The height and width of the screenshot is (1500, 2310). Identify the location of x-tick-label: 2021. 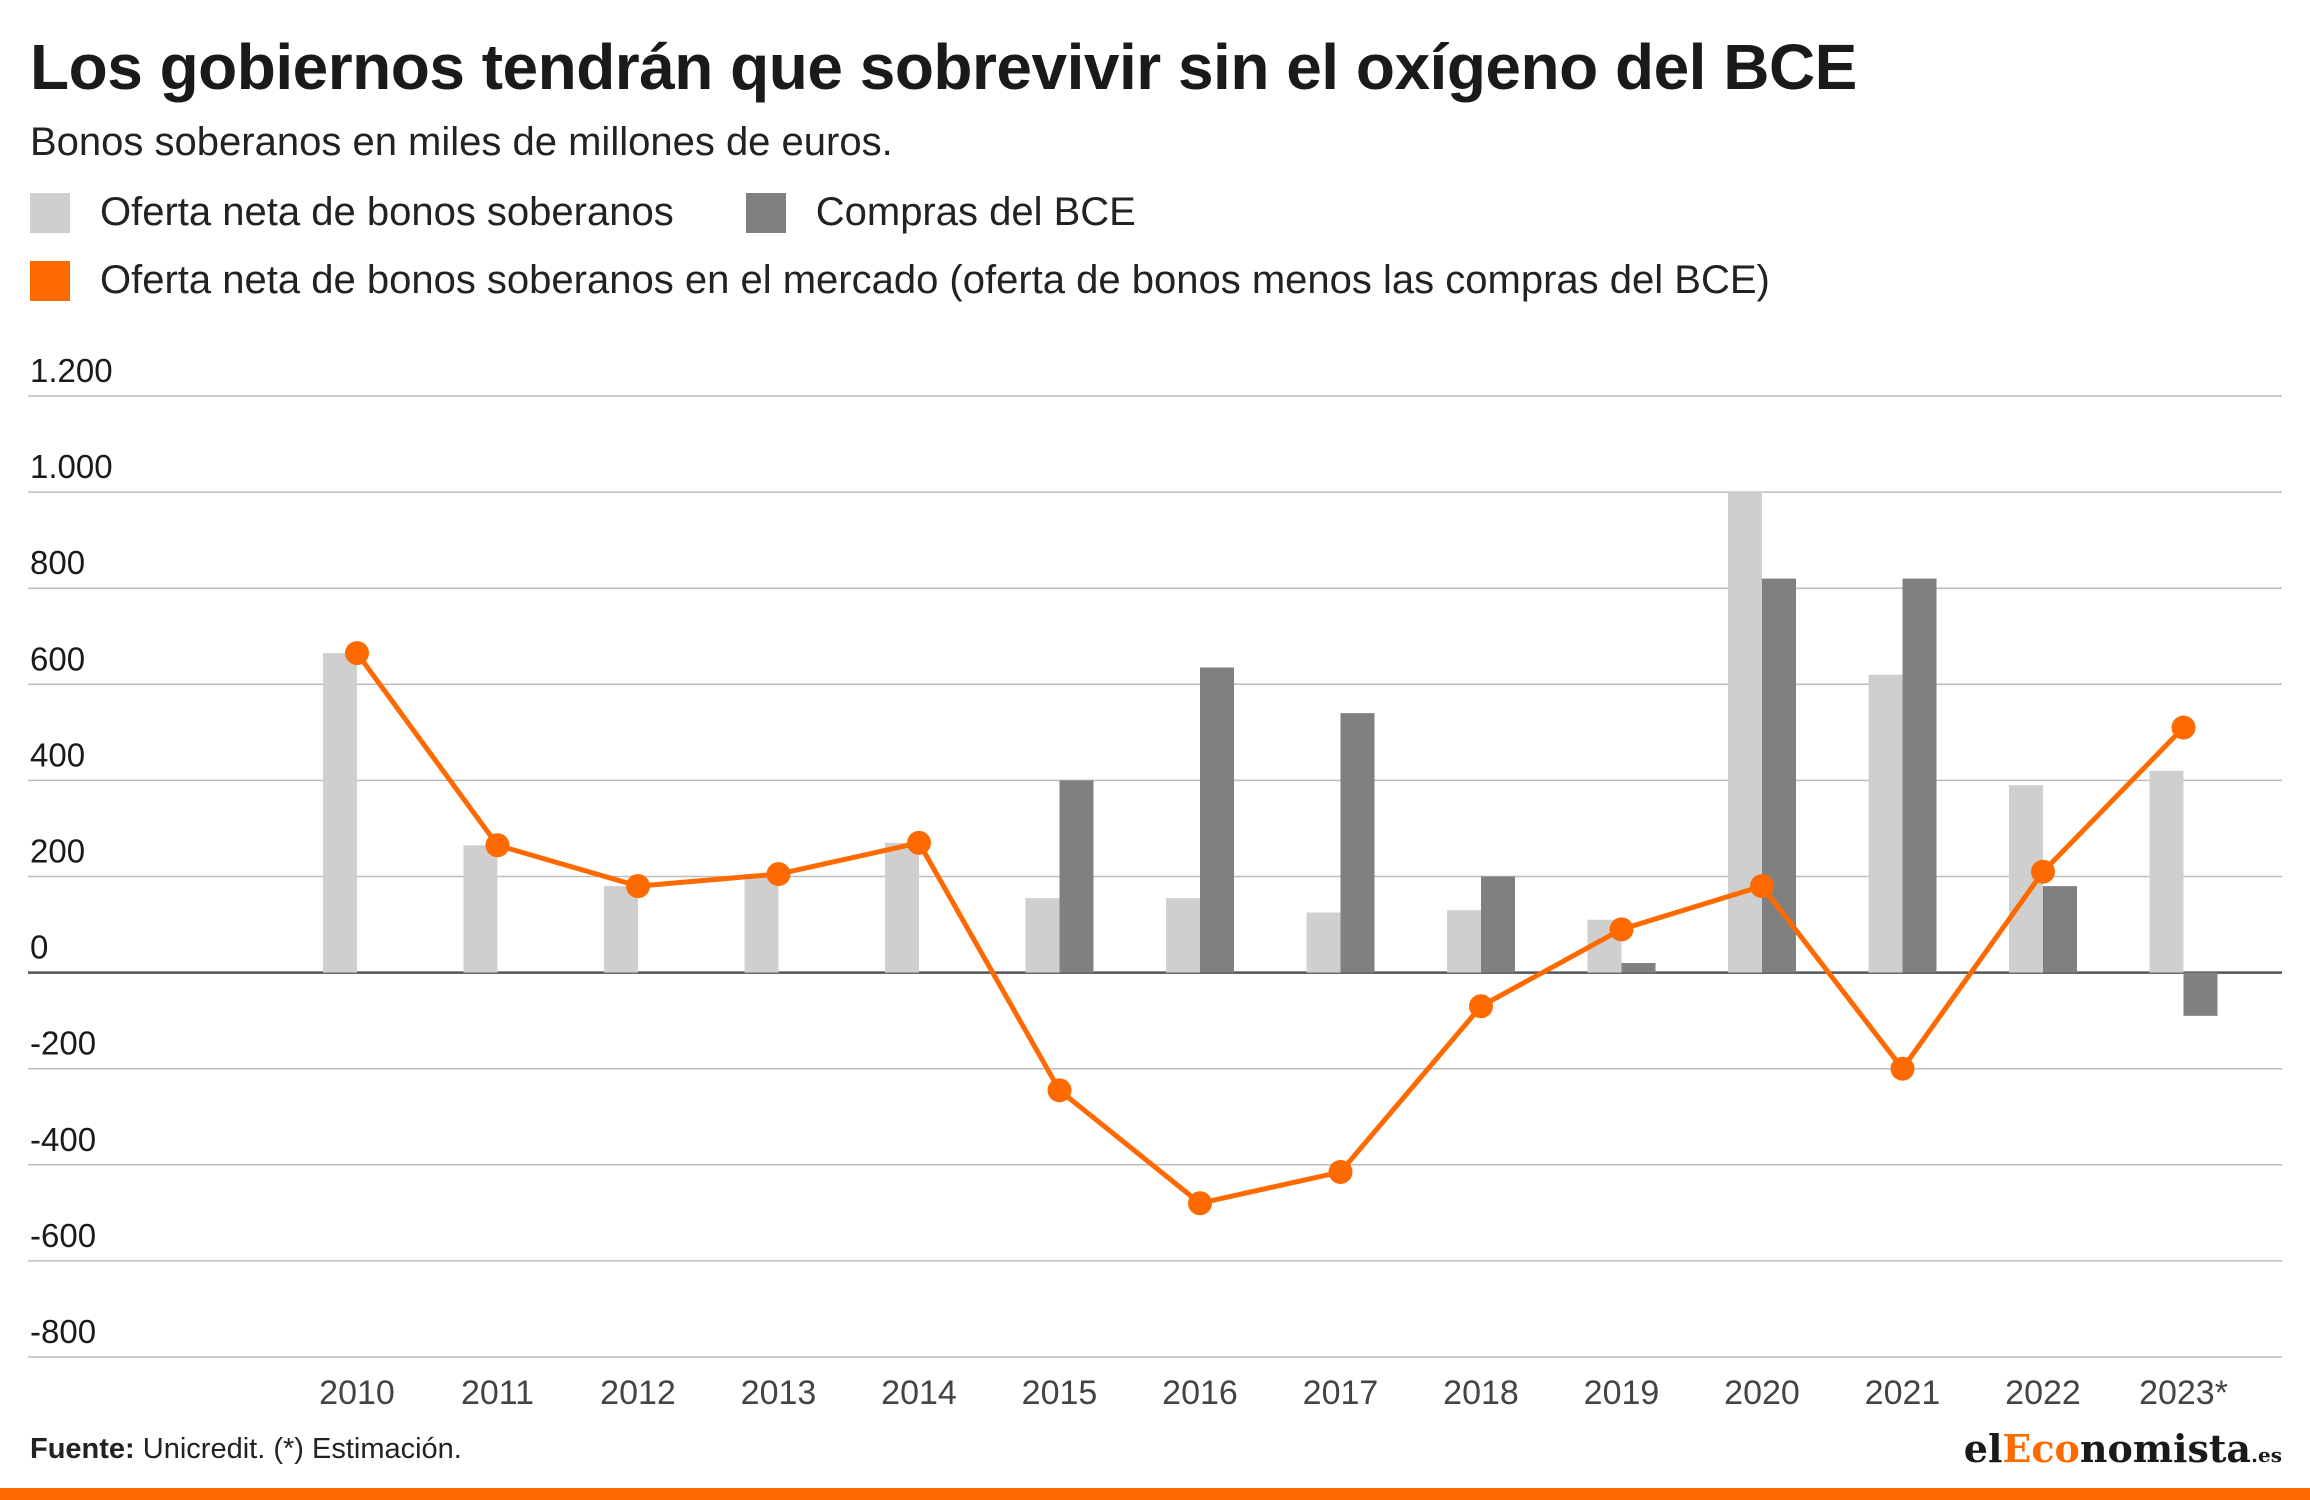
(1903, 1393).